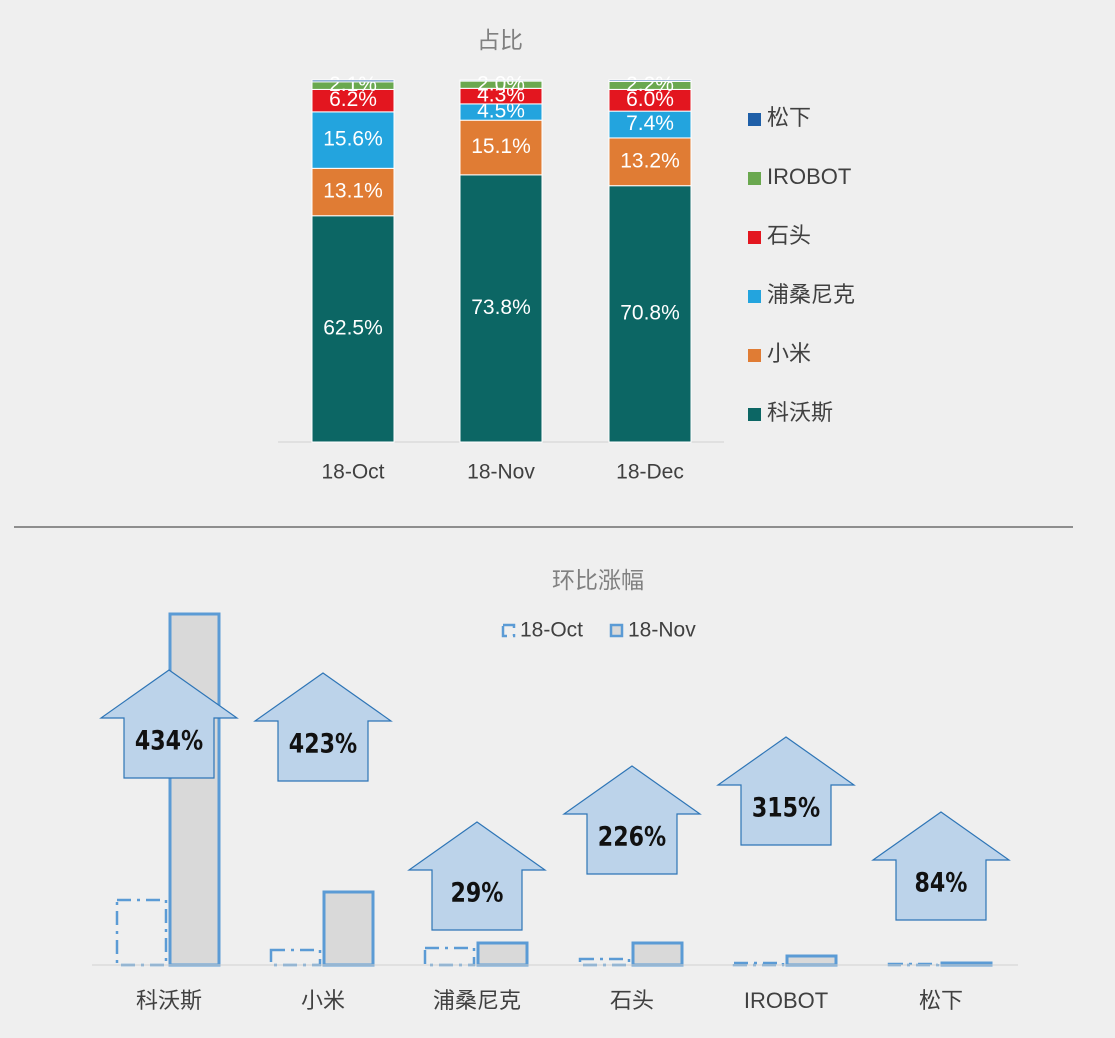 This screenshot has width=1115, height=1038. I want to click on legend-label: IROBOT, so click(809, 176).